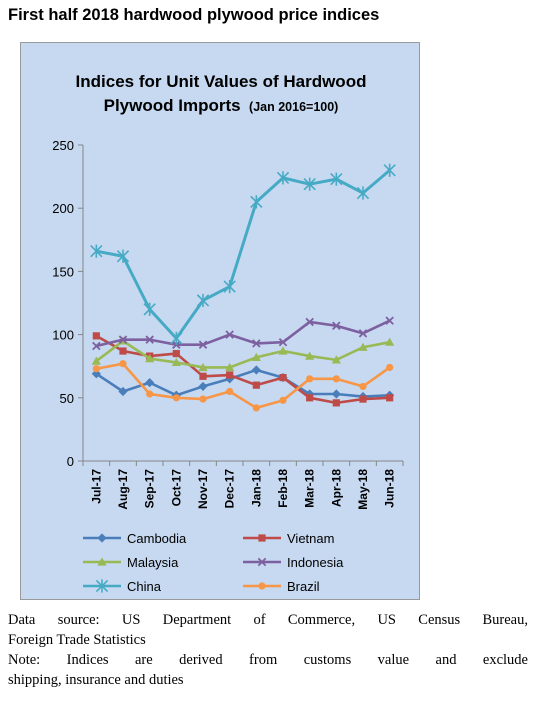  Describe the element at coordinates (96, 680) in the screenshot. I see `note-line-2: shipping, insurance and duties` at that location.